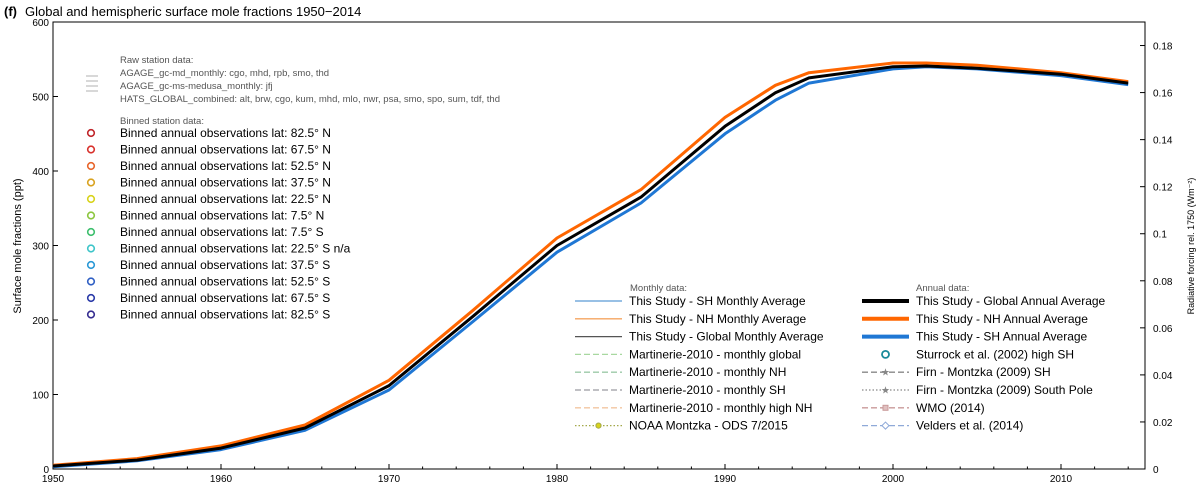 This screenshot has height=496, width=1200. Describe the element at coordinates (893, 479) in the screenshot. I see `x-tick-label: 2000` at that location.